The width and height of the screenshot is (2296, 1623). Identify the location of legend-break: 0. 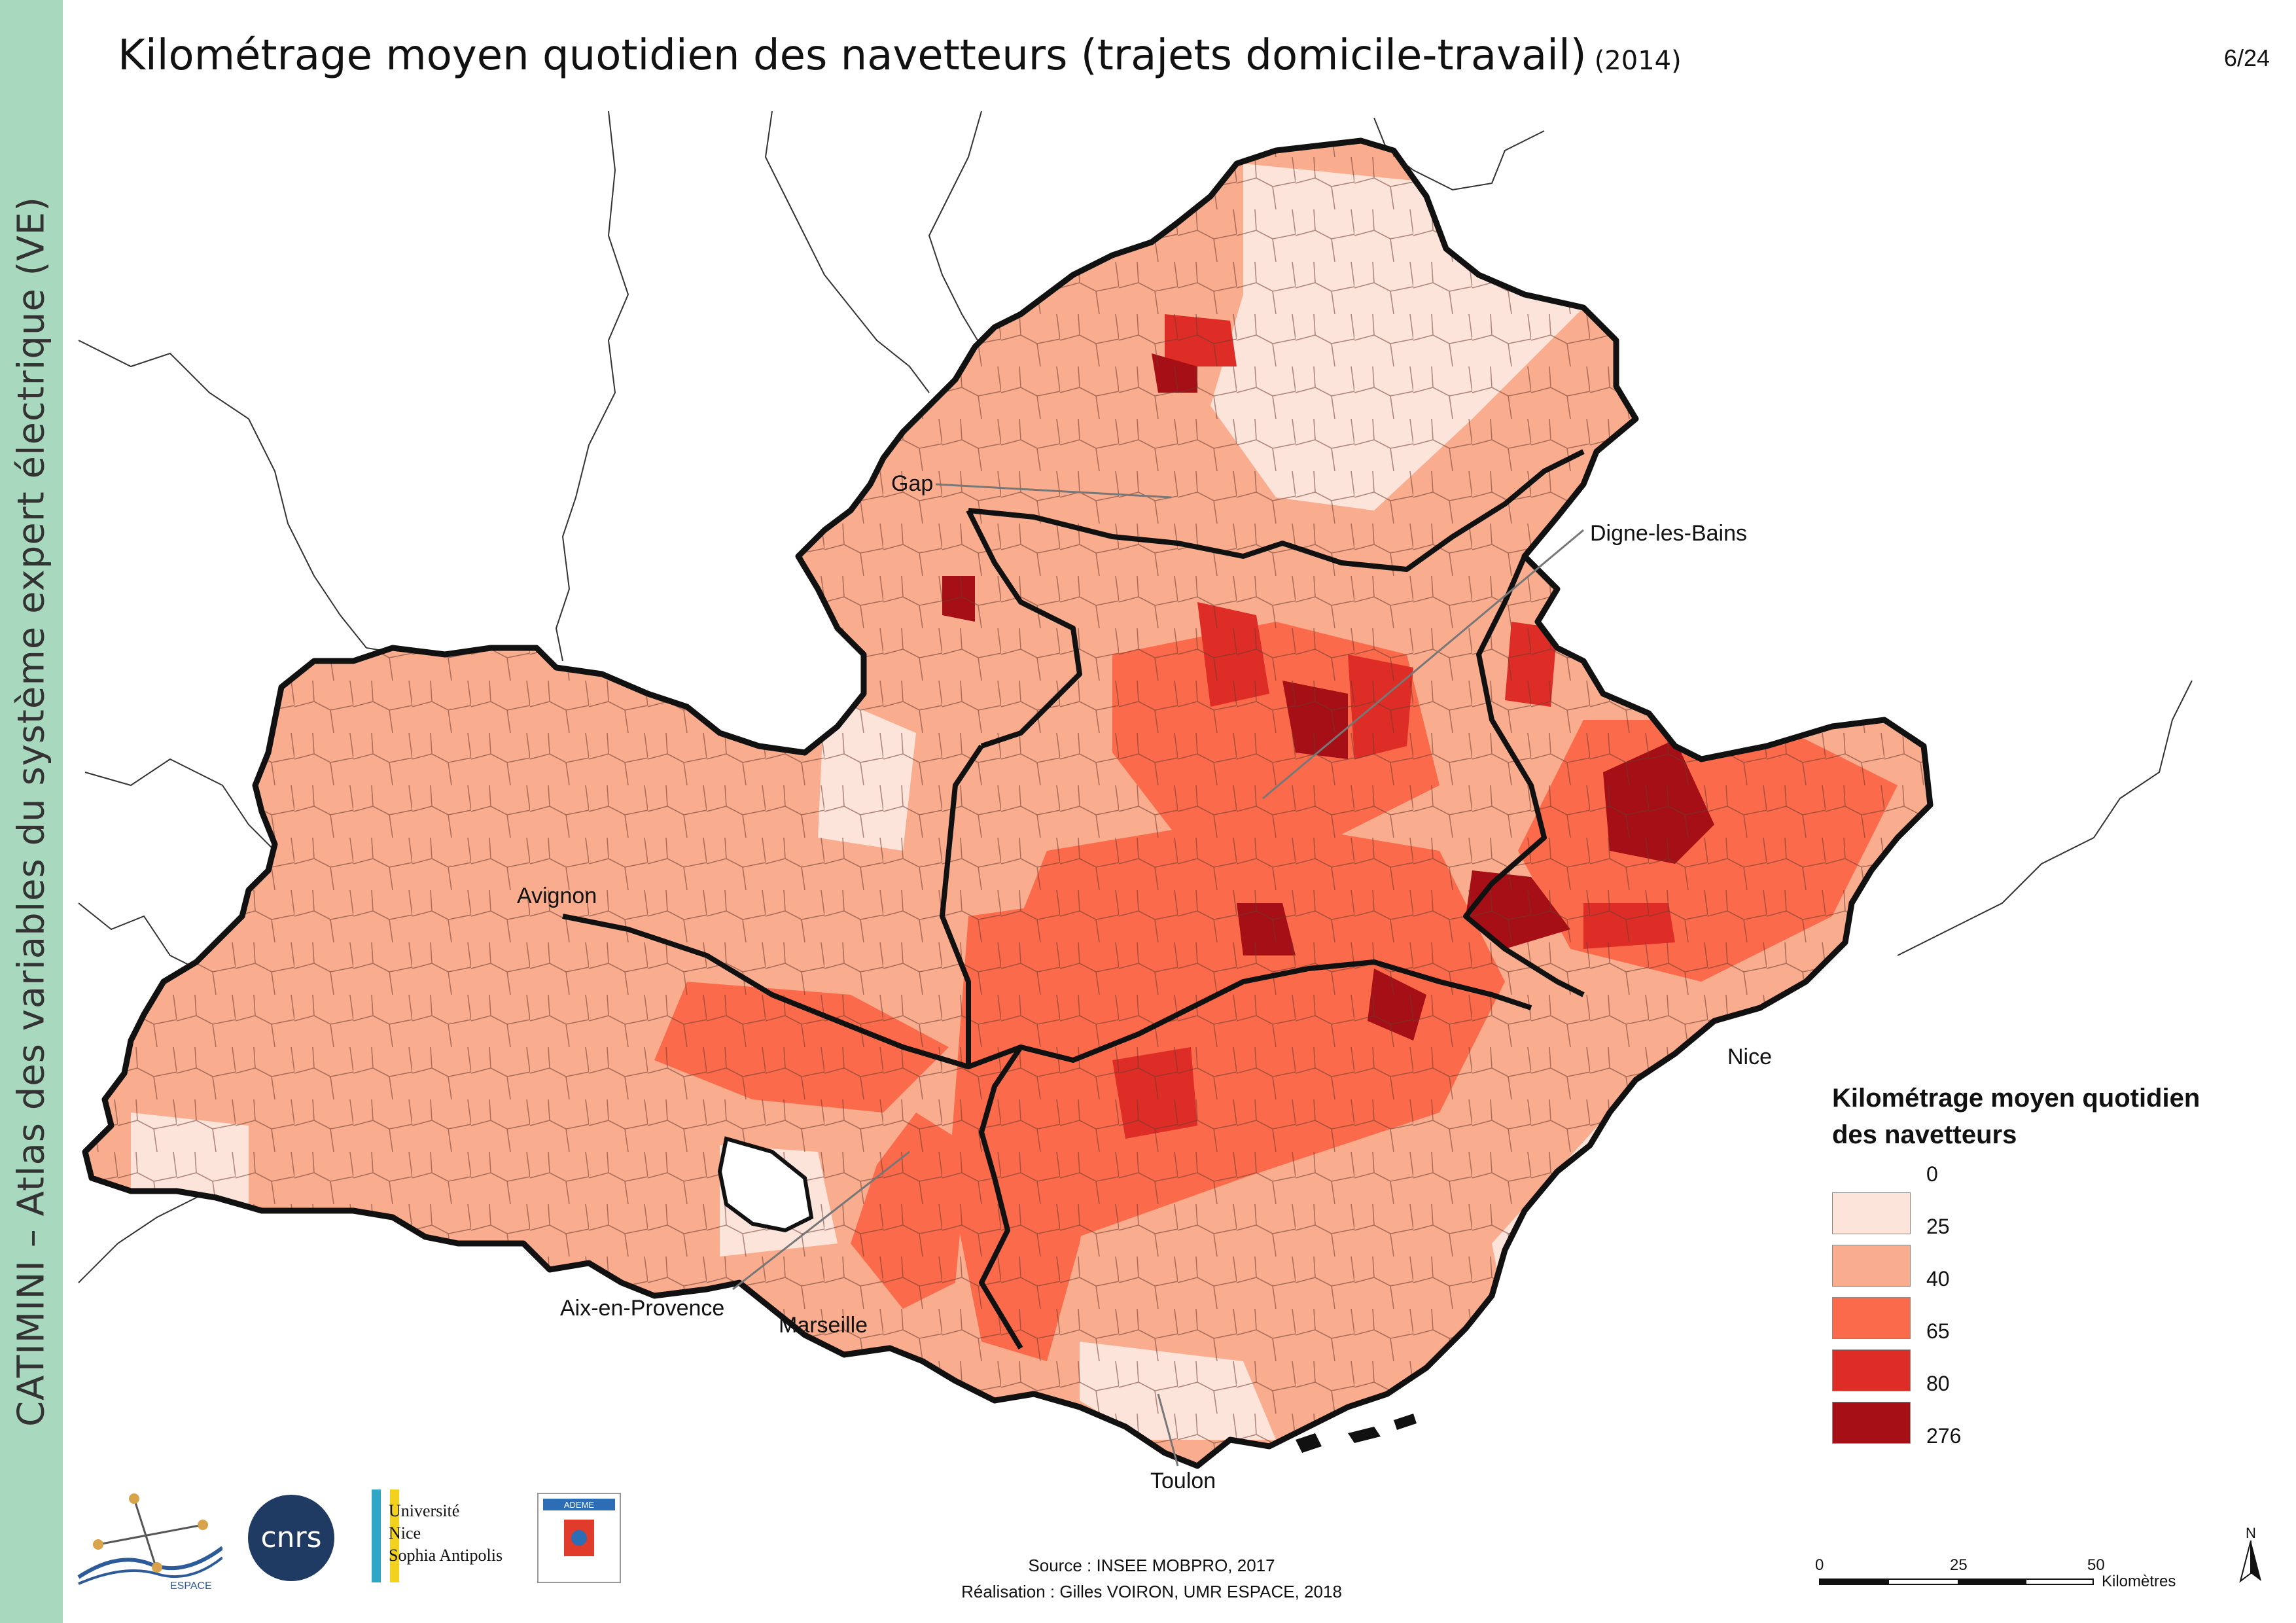
(1932, 1174).